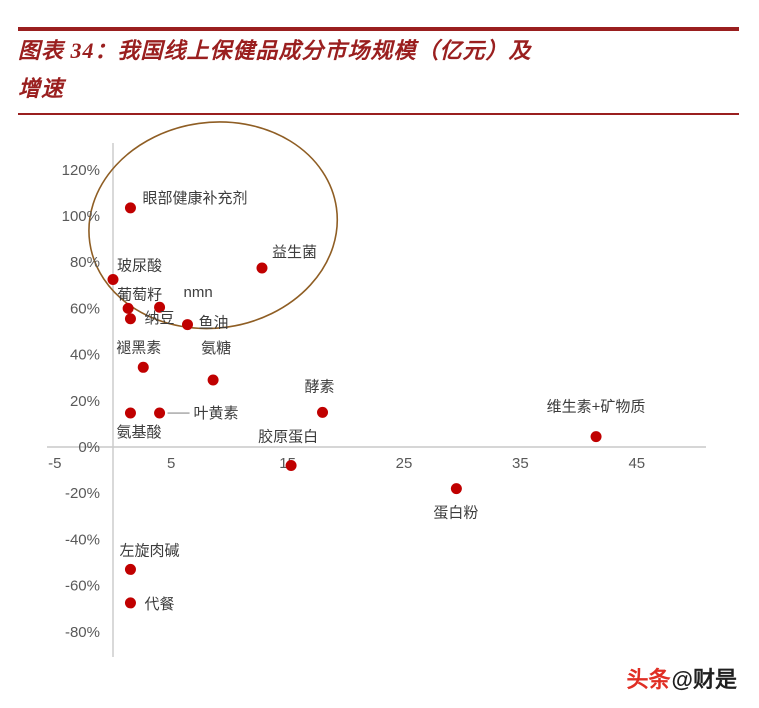  Describe the element at coordinates (320, 386) in the screenshot. I see `data-point-label: 酵素` at that location.